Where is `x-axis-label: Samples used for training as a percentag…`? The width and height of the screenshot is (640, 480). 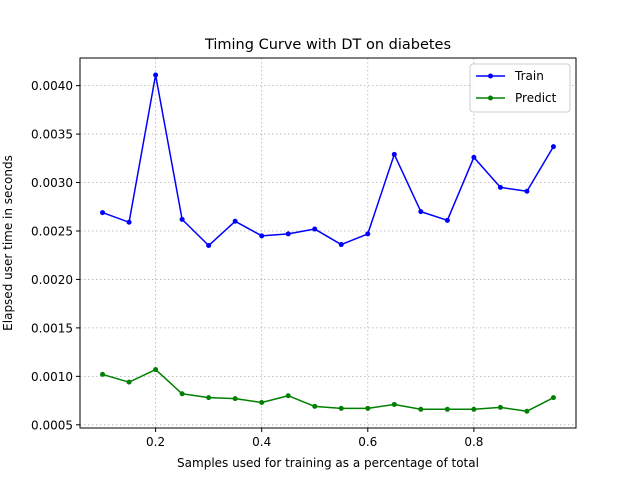
x-axis-label: Samples used for training as a percentag… is located at coordinates (328, 463).